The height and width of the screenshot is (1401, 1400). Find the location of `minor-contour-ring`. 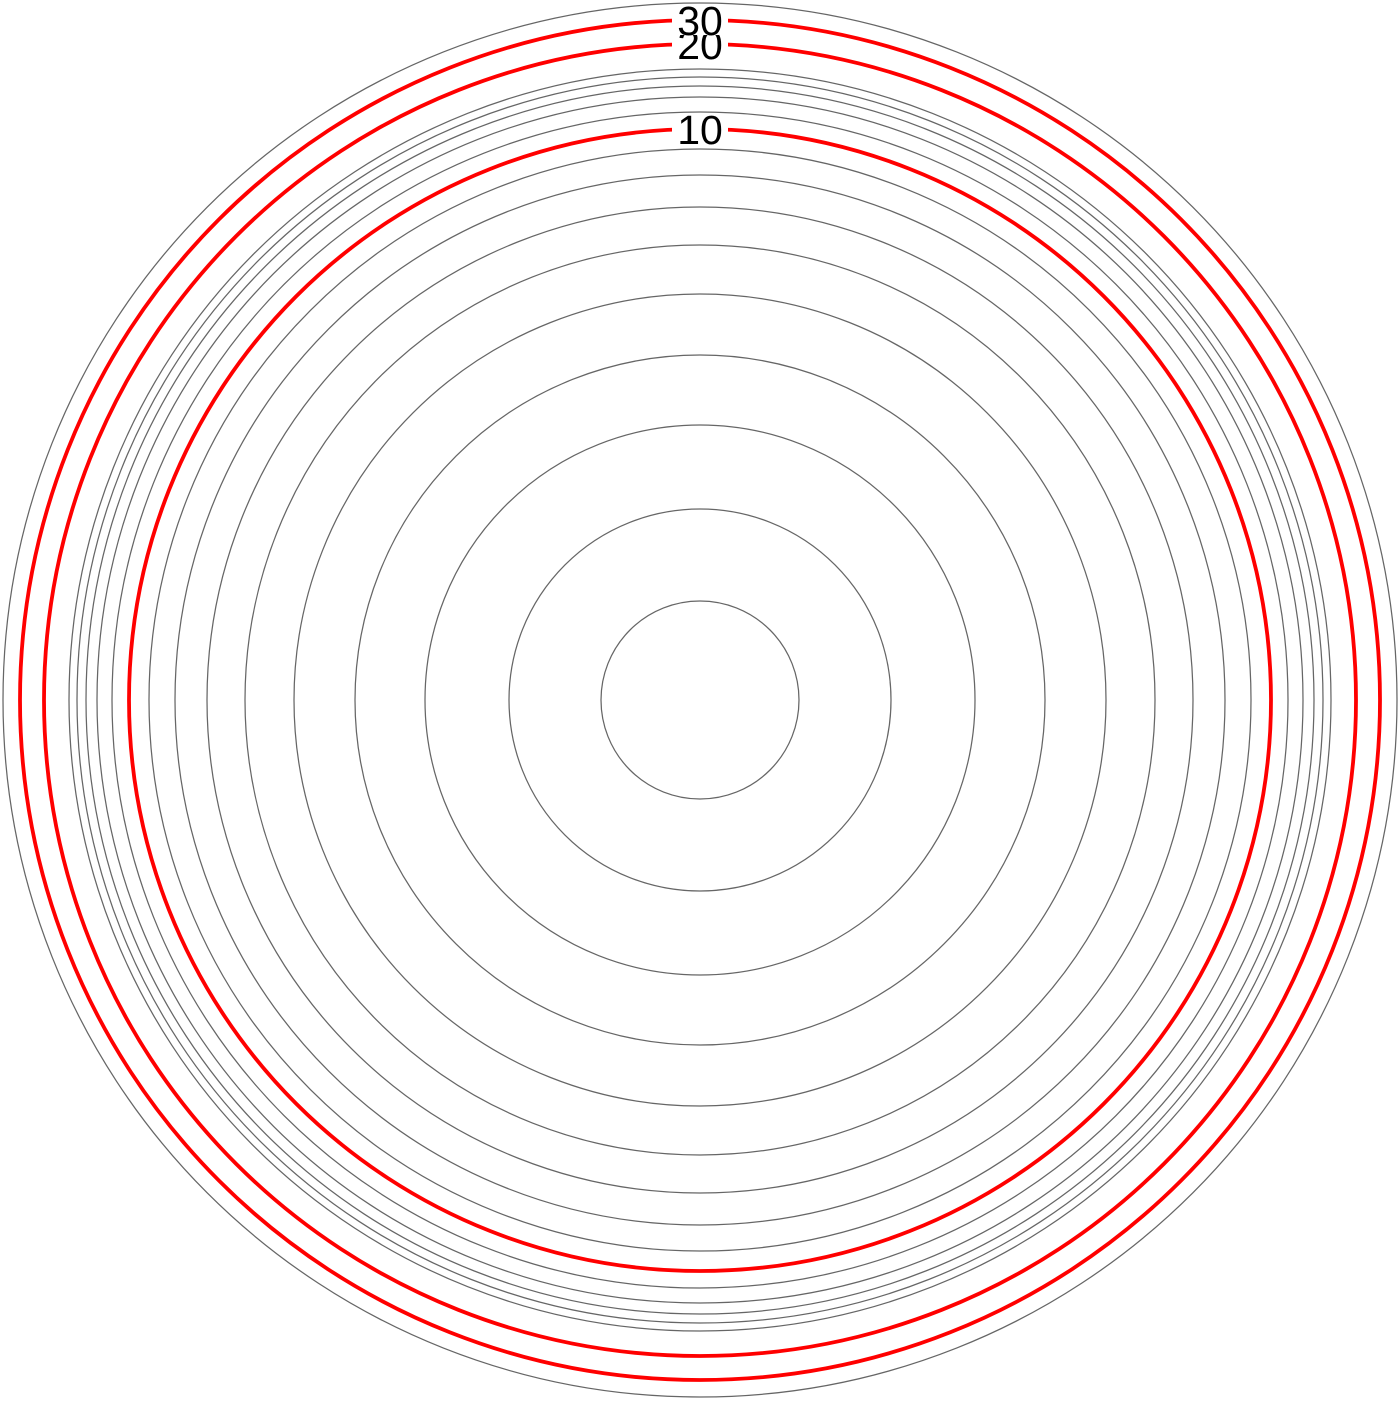

minor-contour-ring is located at coordinates (700, 700).